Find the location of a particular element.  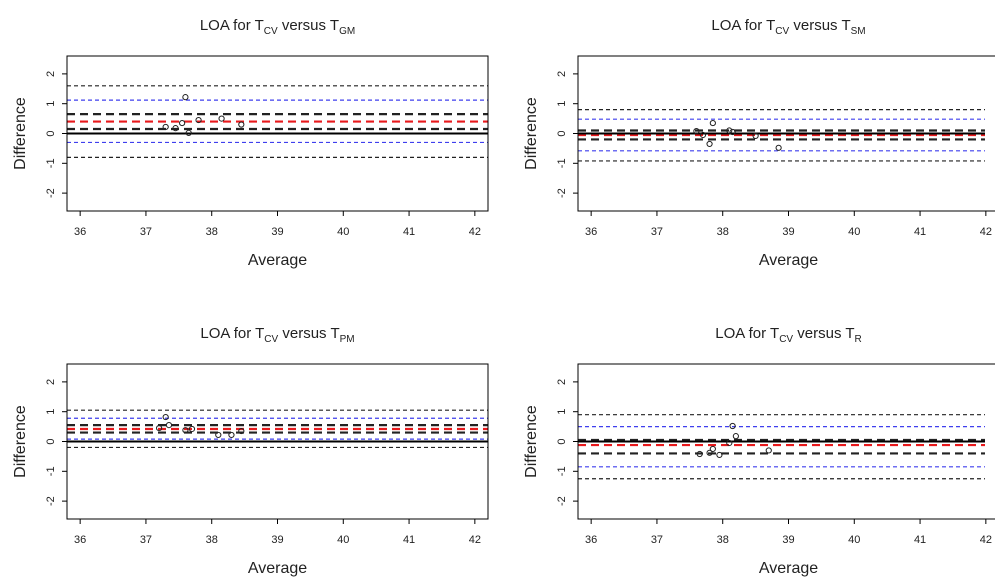

chart-title: LOA for TCV versus TSM is located at coordinates (788, 27).